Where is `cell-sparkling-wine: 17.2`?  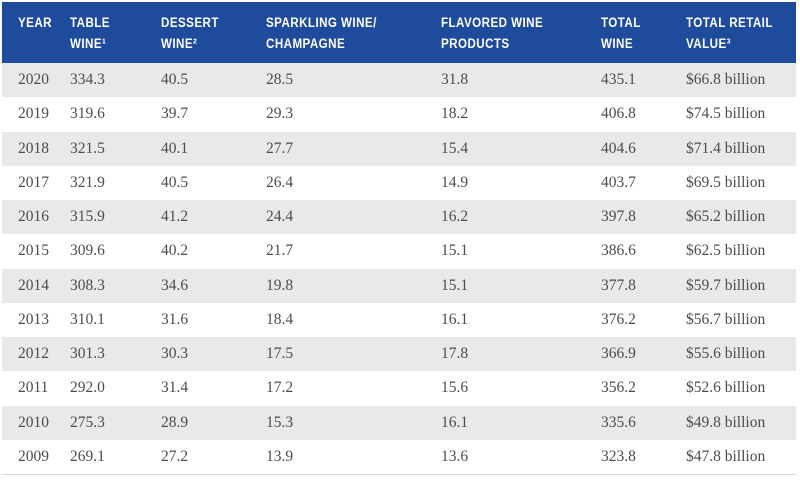 cell-sparkling-wine: 17.2 is located at coordinates (280, 388).